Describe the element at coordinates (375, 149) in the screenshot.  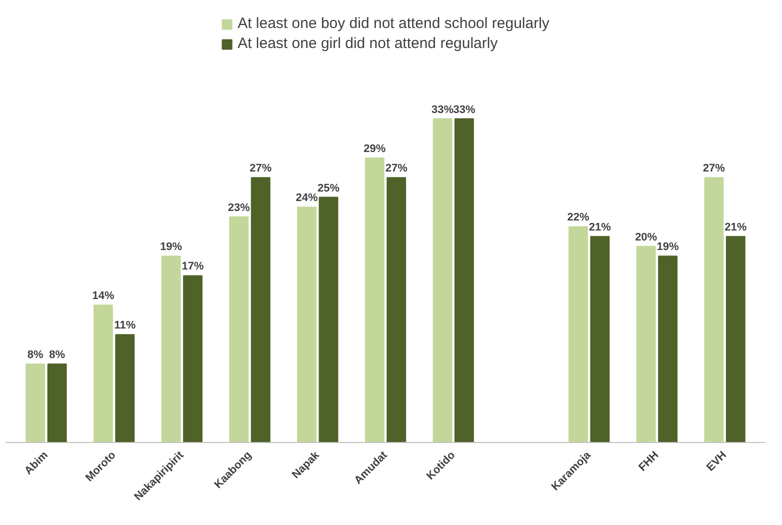
I see `data-label: 29%` at that location.